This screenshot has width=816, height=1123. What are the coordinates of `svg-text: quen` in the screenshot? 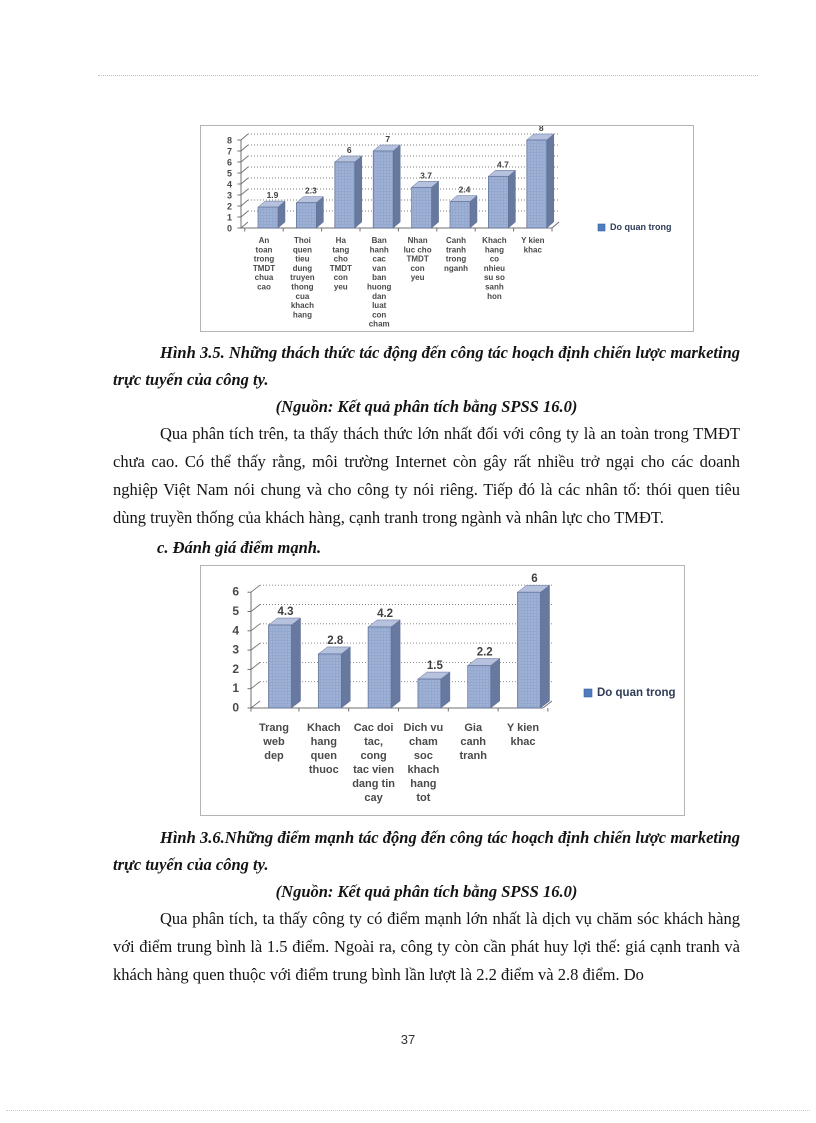 It's located at (324, 756).